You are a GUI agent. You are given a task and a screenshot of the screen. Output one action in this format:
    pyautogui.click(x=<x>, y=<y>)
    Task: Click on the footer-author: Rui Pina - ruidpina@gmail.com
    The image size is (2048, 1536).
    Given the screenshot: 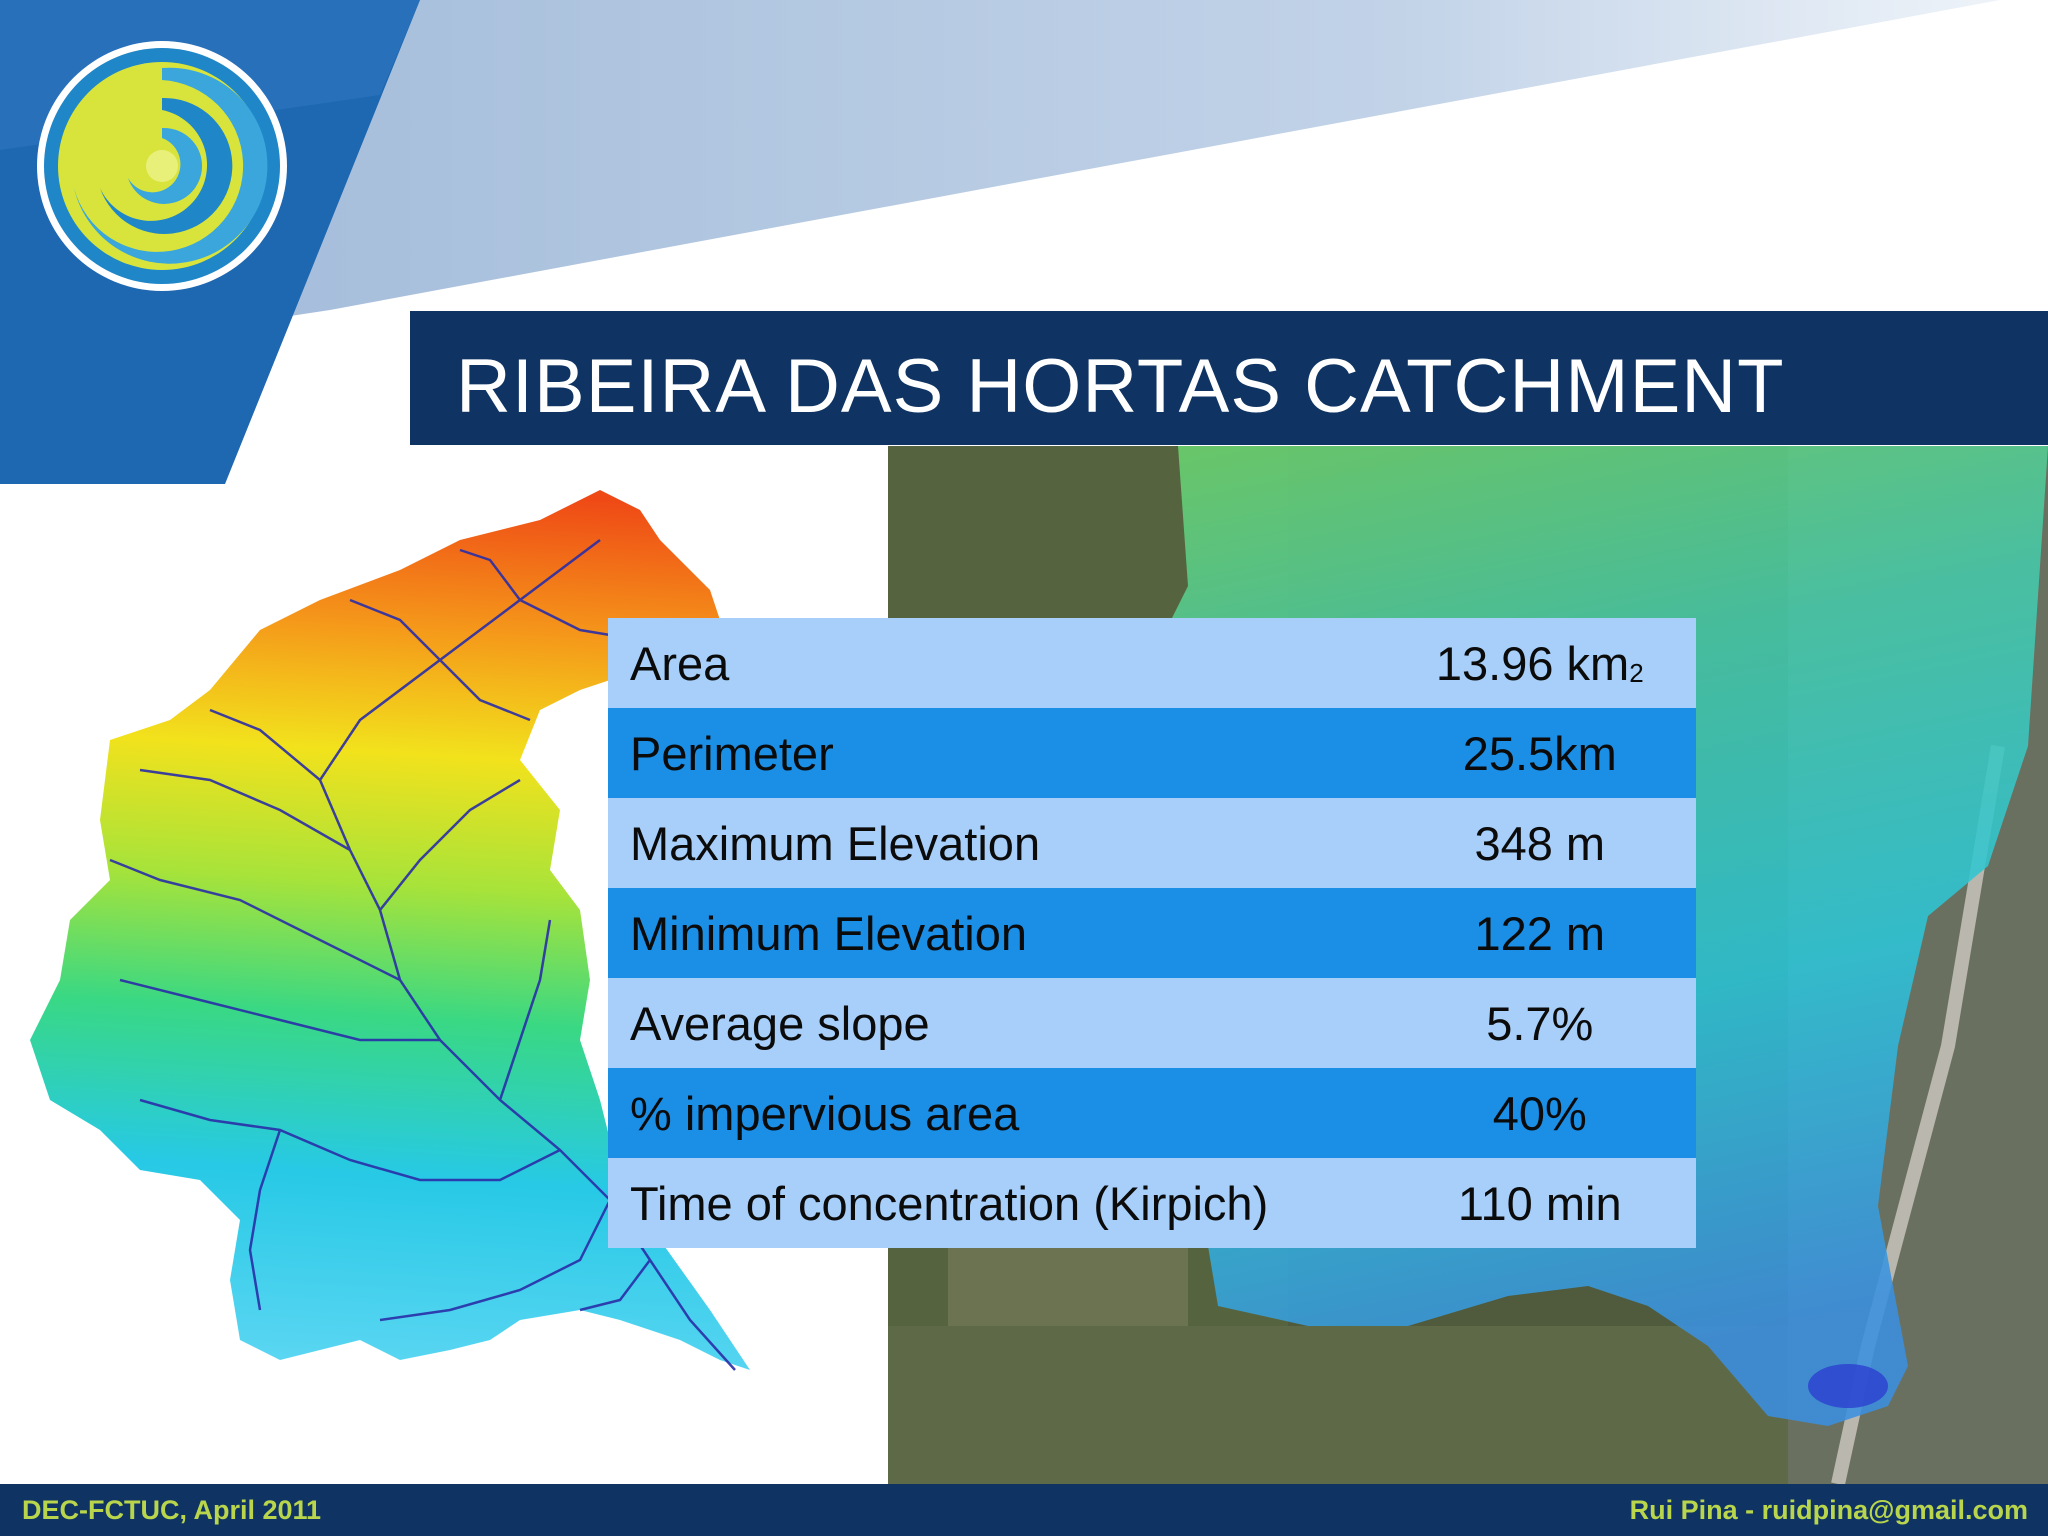 What is the action you would take?
    pyautogui.click(x=1828, y=1510)
    